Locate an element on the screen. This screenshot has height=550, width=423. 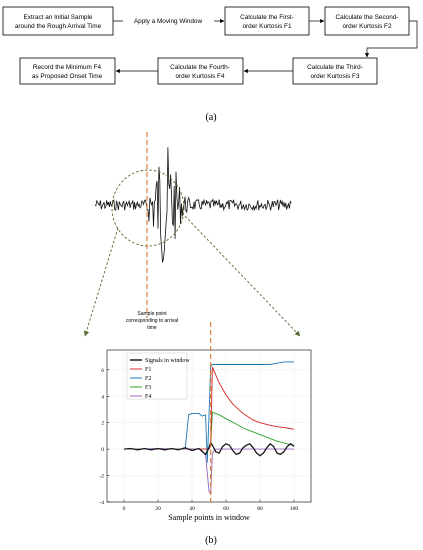
y-tick-label: -4 is located at coordinates (101, 503).